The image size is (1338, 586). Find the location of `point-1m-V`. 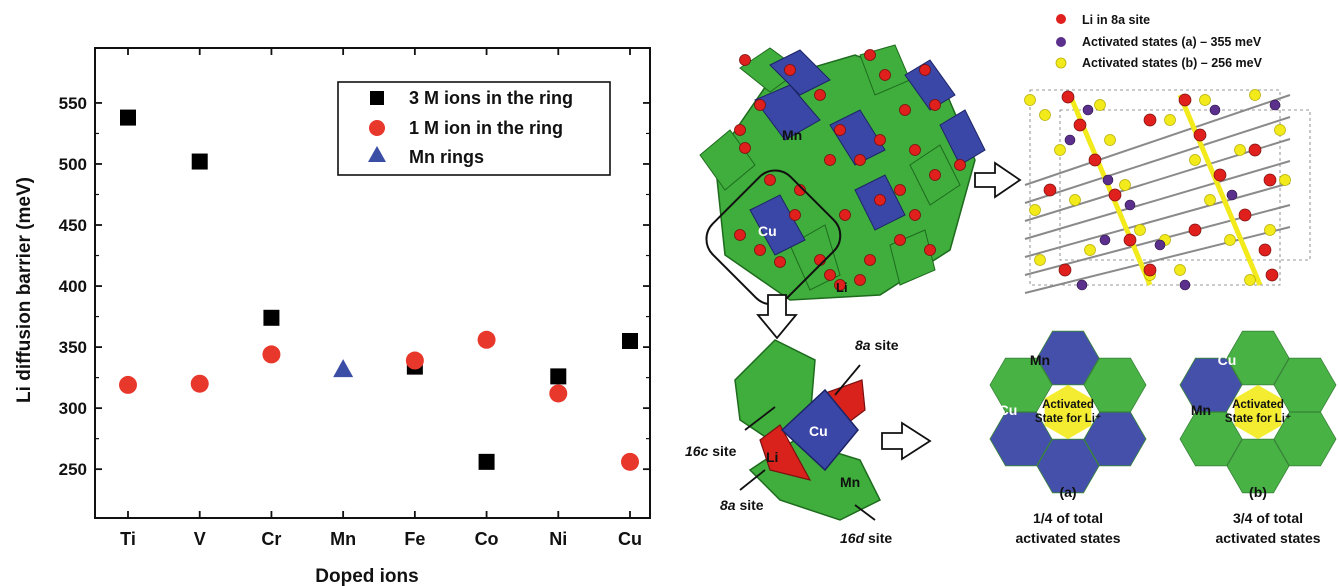

point-1m-V is located at coordinates (199, 383).